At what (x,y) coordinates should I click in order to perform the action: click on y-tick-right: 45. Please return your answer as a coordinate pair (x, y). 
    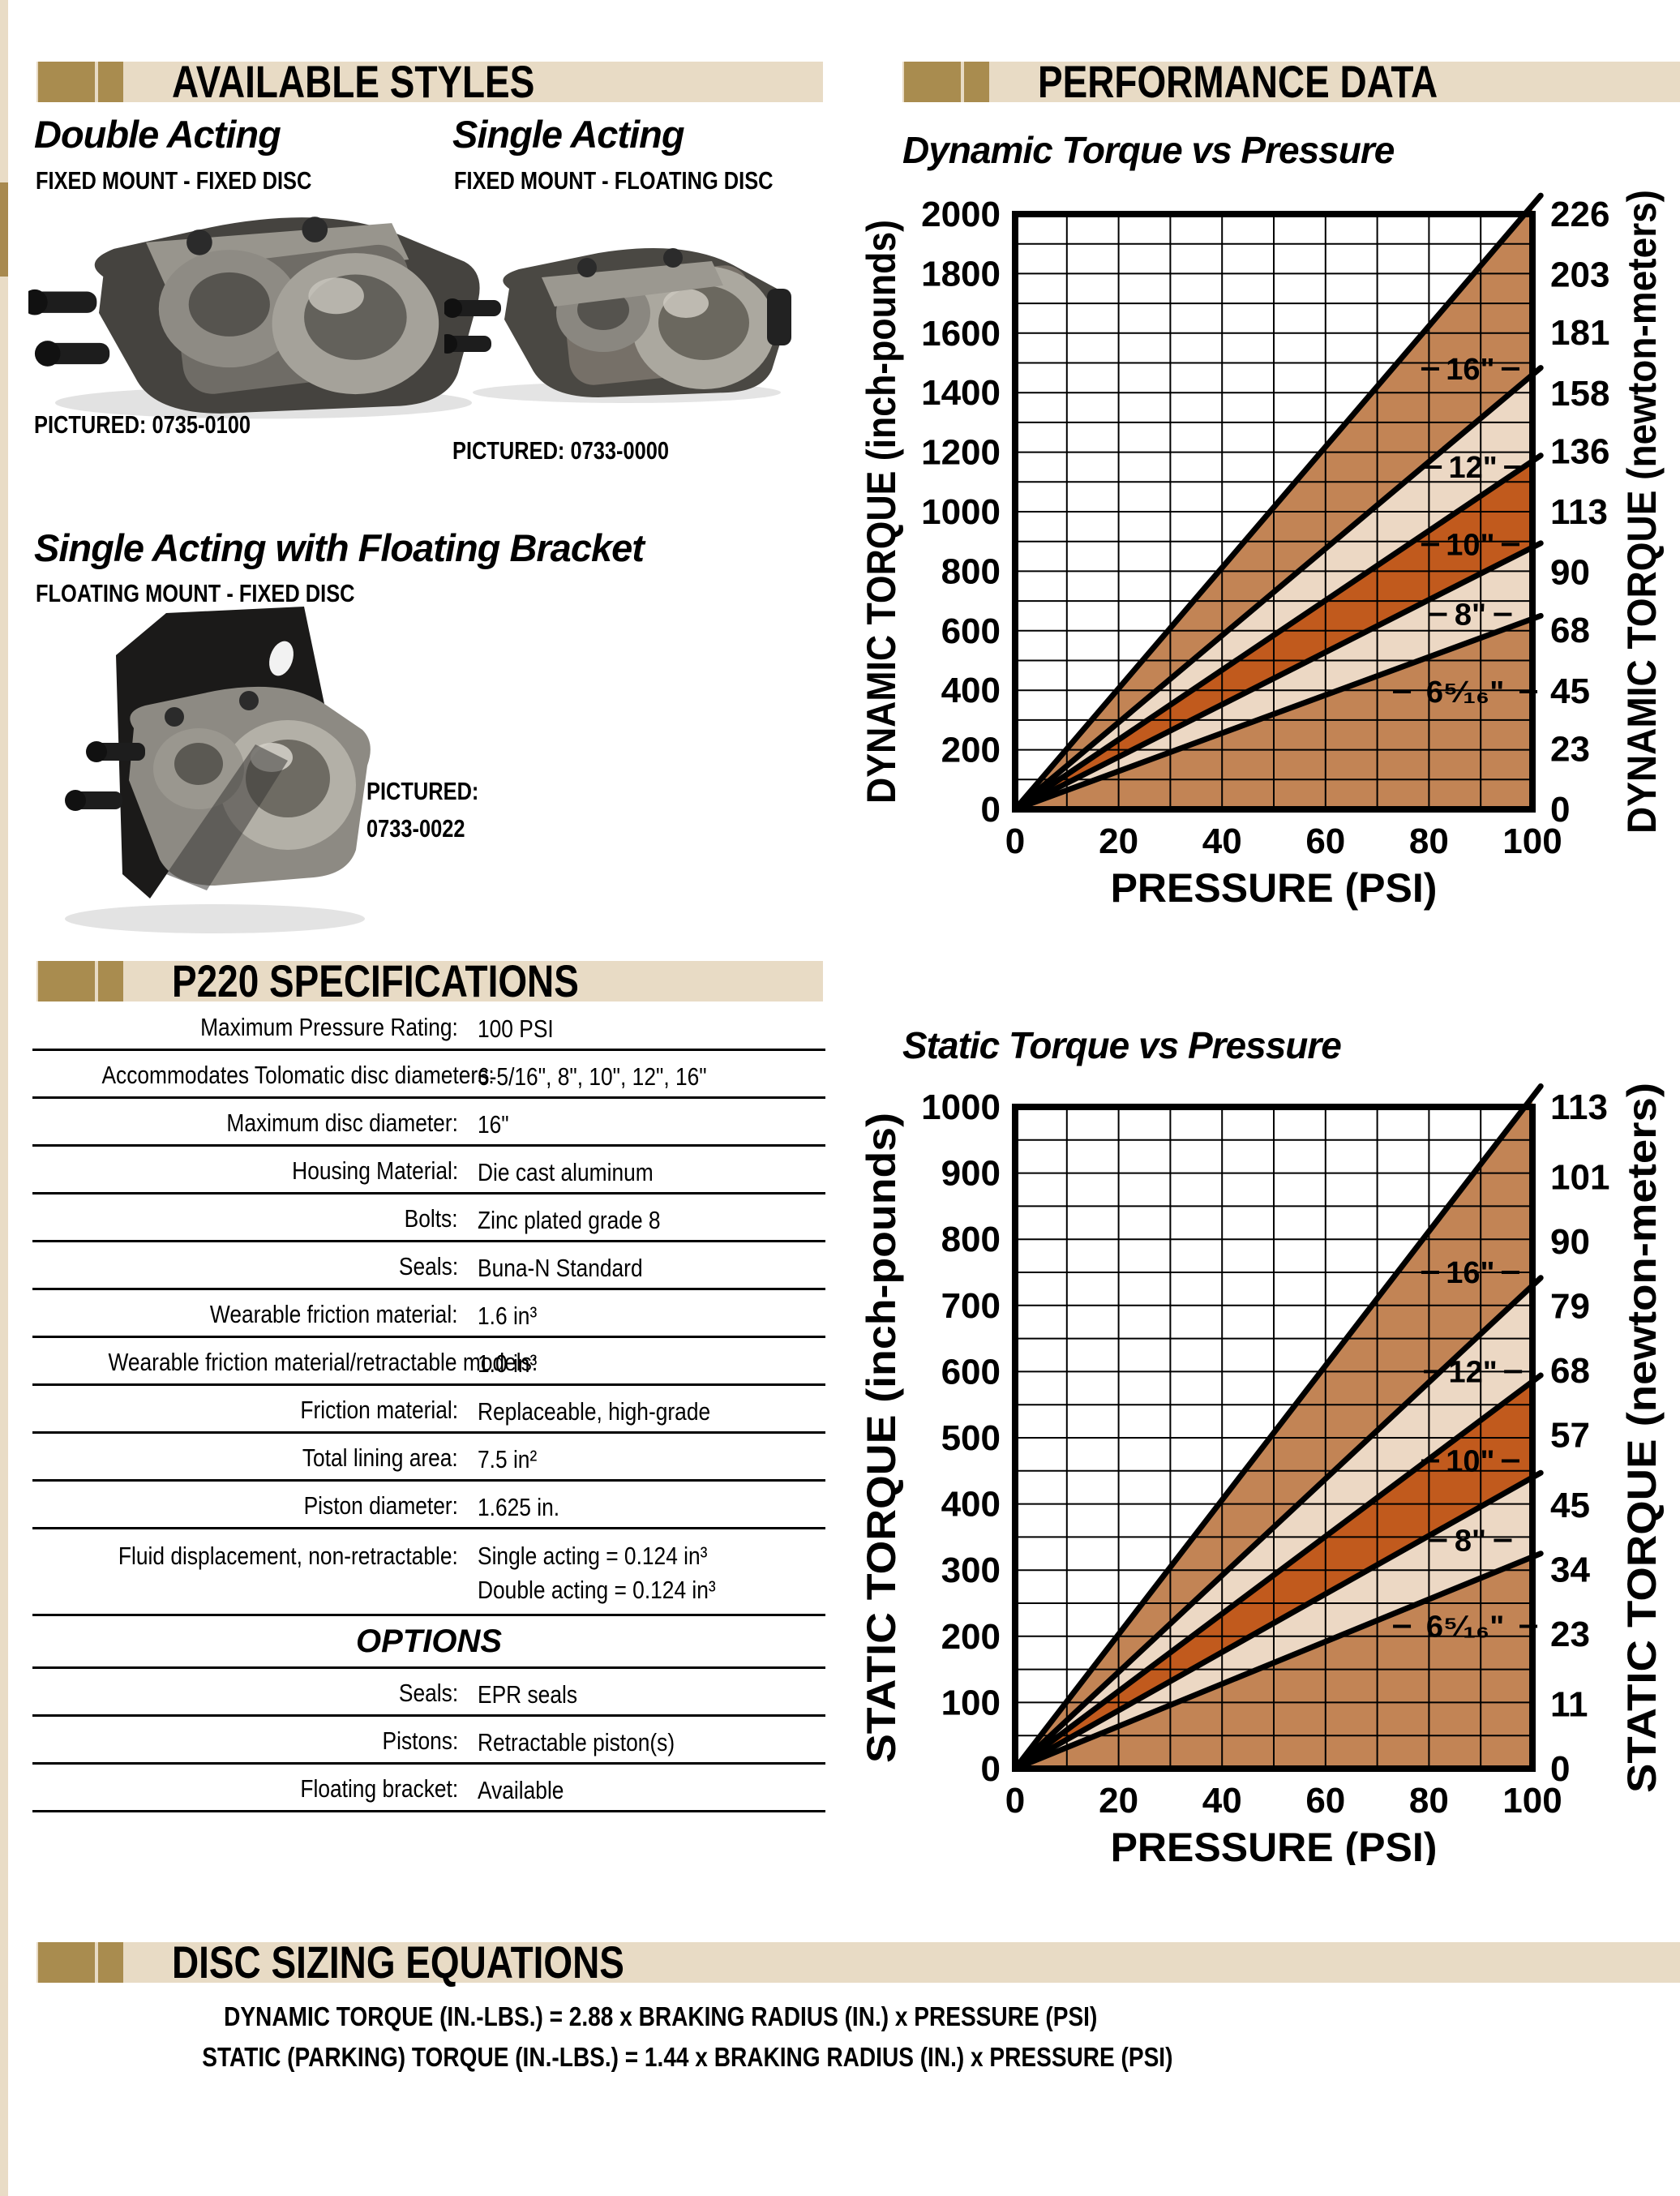
    Looking at the image, I should click on (1570, 1506).